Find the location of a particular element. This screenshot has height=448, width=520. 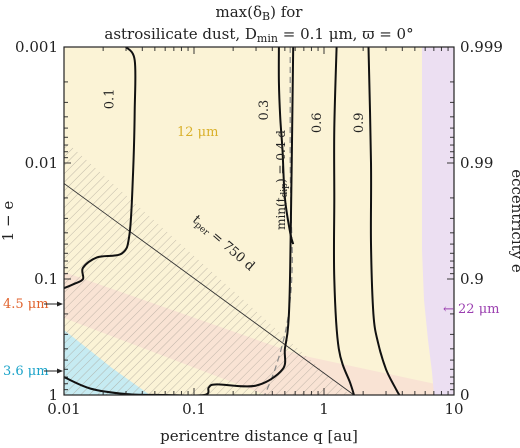

y-tick-label-left: 0.001 is located at coordinates (36, 47).